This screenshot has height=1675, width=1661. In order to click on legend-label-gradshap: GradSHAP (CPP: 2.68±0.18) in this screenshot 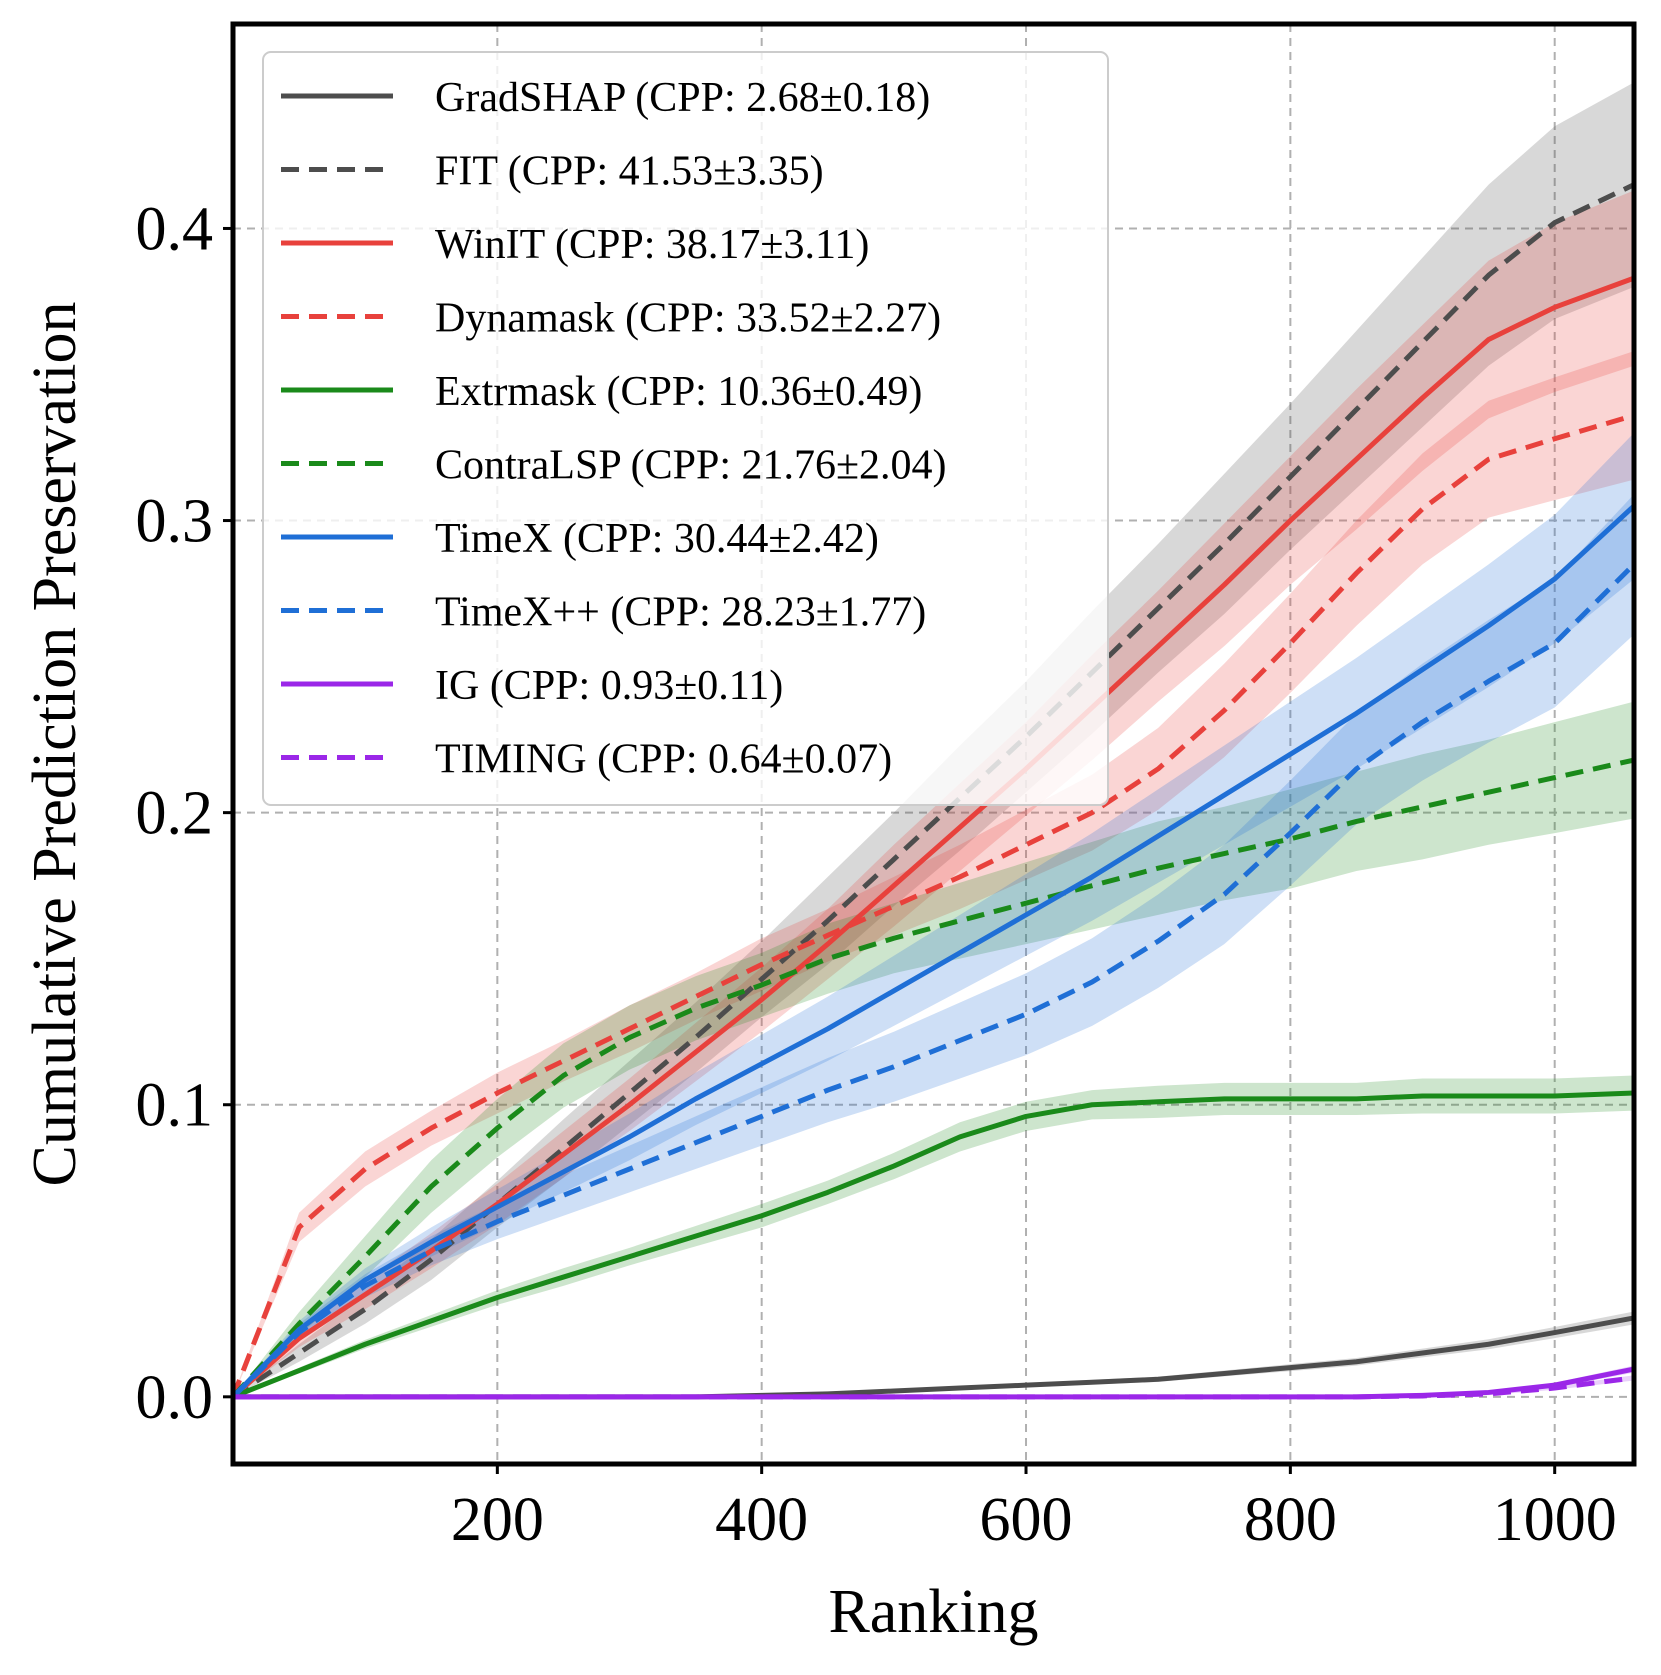, I will do `click(682, 98)`.